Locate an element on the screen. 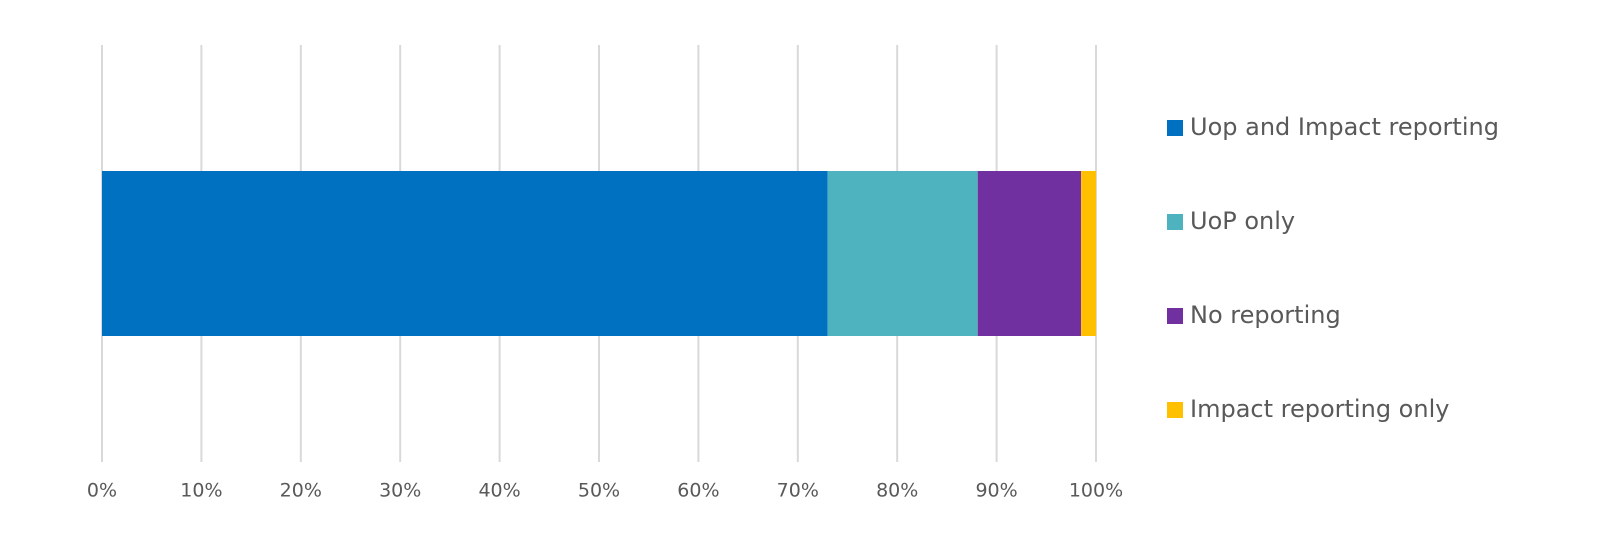 The height and width of the screenshot is (554, 1600). legend-label: UoP only is located at coordinates (1242, 221).